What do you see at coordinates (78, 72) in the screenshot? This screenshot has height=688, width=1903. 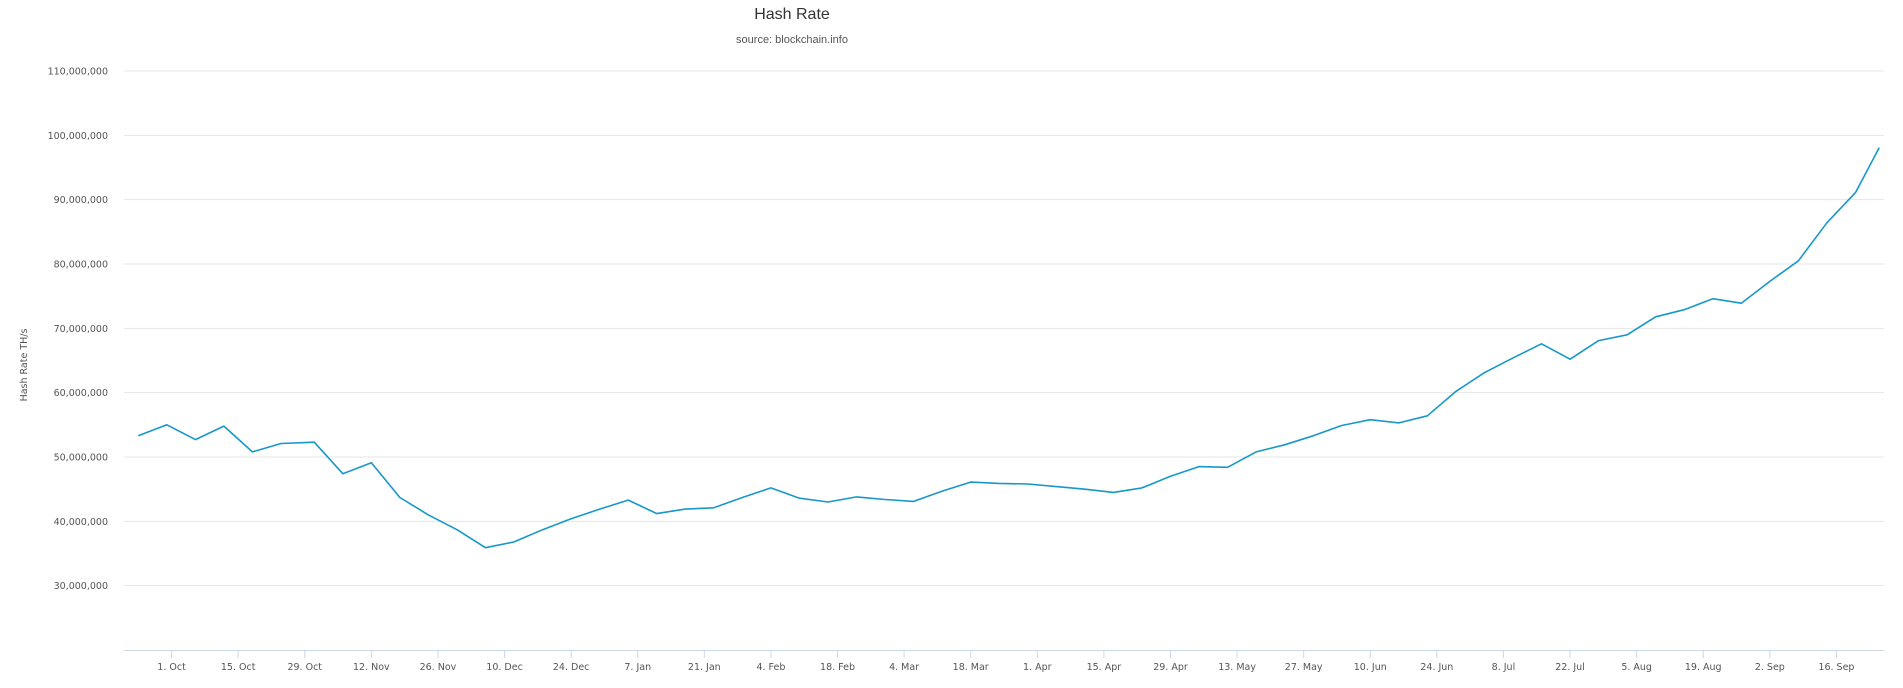 I see `y-tick-label: 110,000,000` at bounding box center [78, 72].